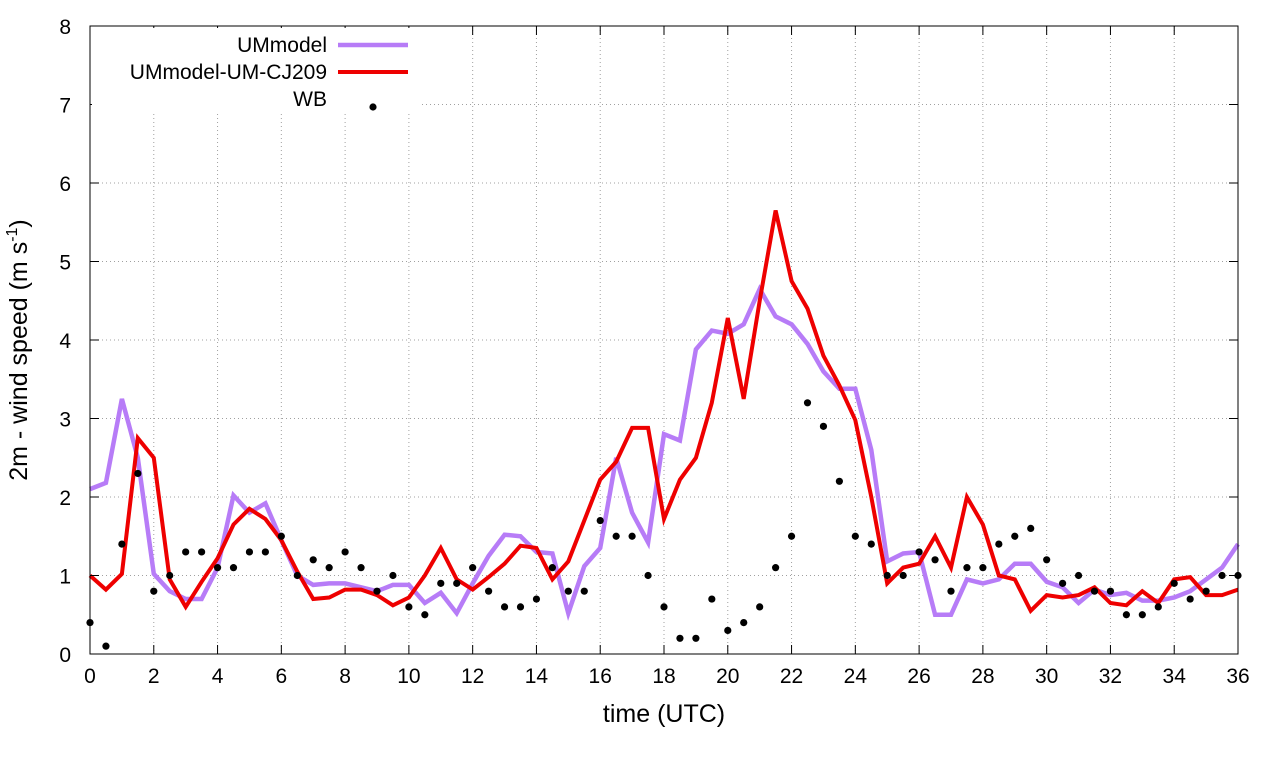 Image resolution: width=1280 pixels, height=760 pixels. What do you see at coordinates (65, 655) in the screenshot?
I see `y-tick-label: 0` at bounding box center [65, 655].